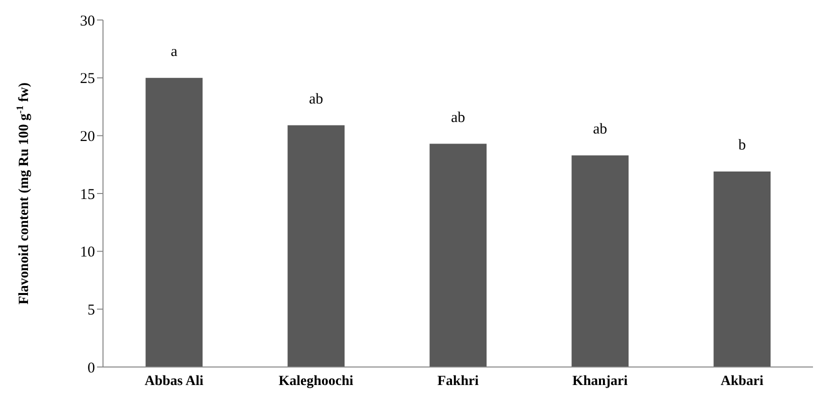  What do you see at coordinates (316, 381) in the screenshot?
I see `x-tick-label: Kaleghoochi` at bounding box center [316, 381].